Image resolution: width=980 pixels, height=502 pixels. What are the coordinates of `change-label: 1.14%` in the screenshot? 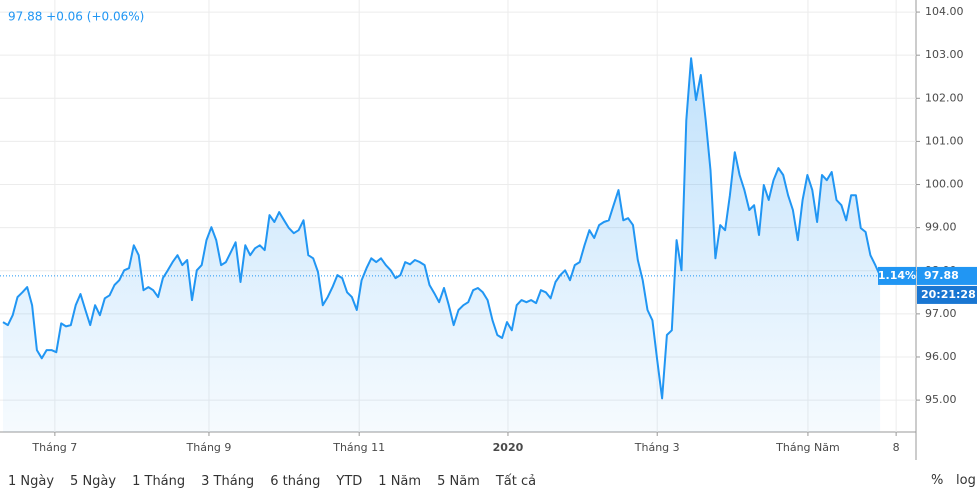 It's located at (897, 275).